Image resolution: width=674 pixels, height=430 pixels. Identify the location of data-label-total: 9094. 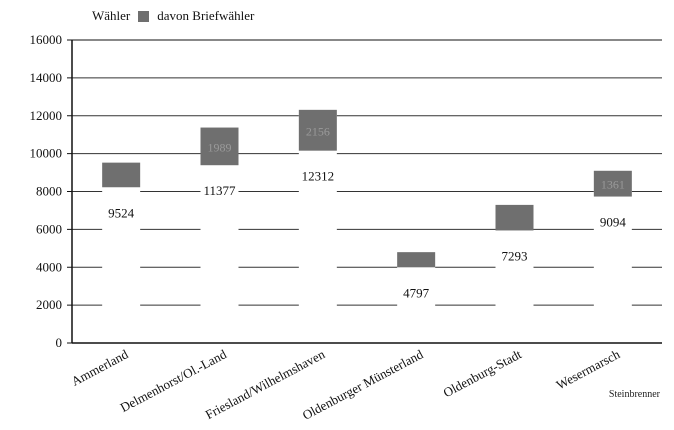
(613, 222).